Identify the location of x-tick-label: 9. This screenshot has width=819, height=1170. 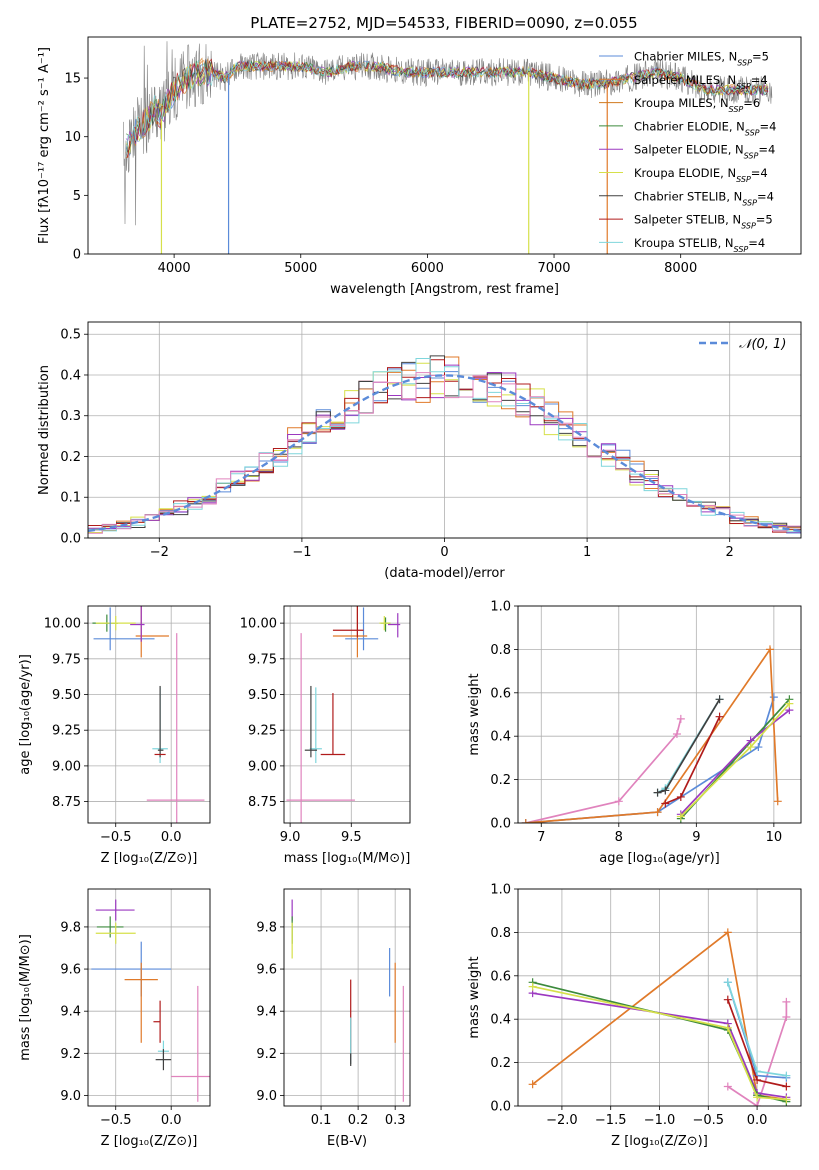
(696, 837).